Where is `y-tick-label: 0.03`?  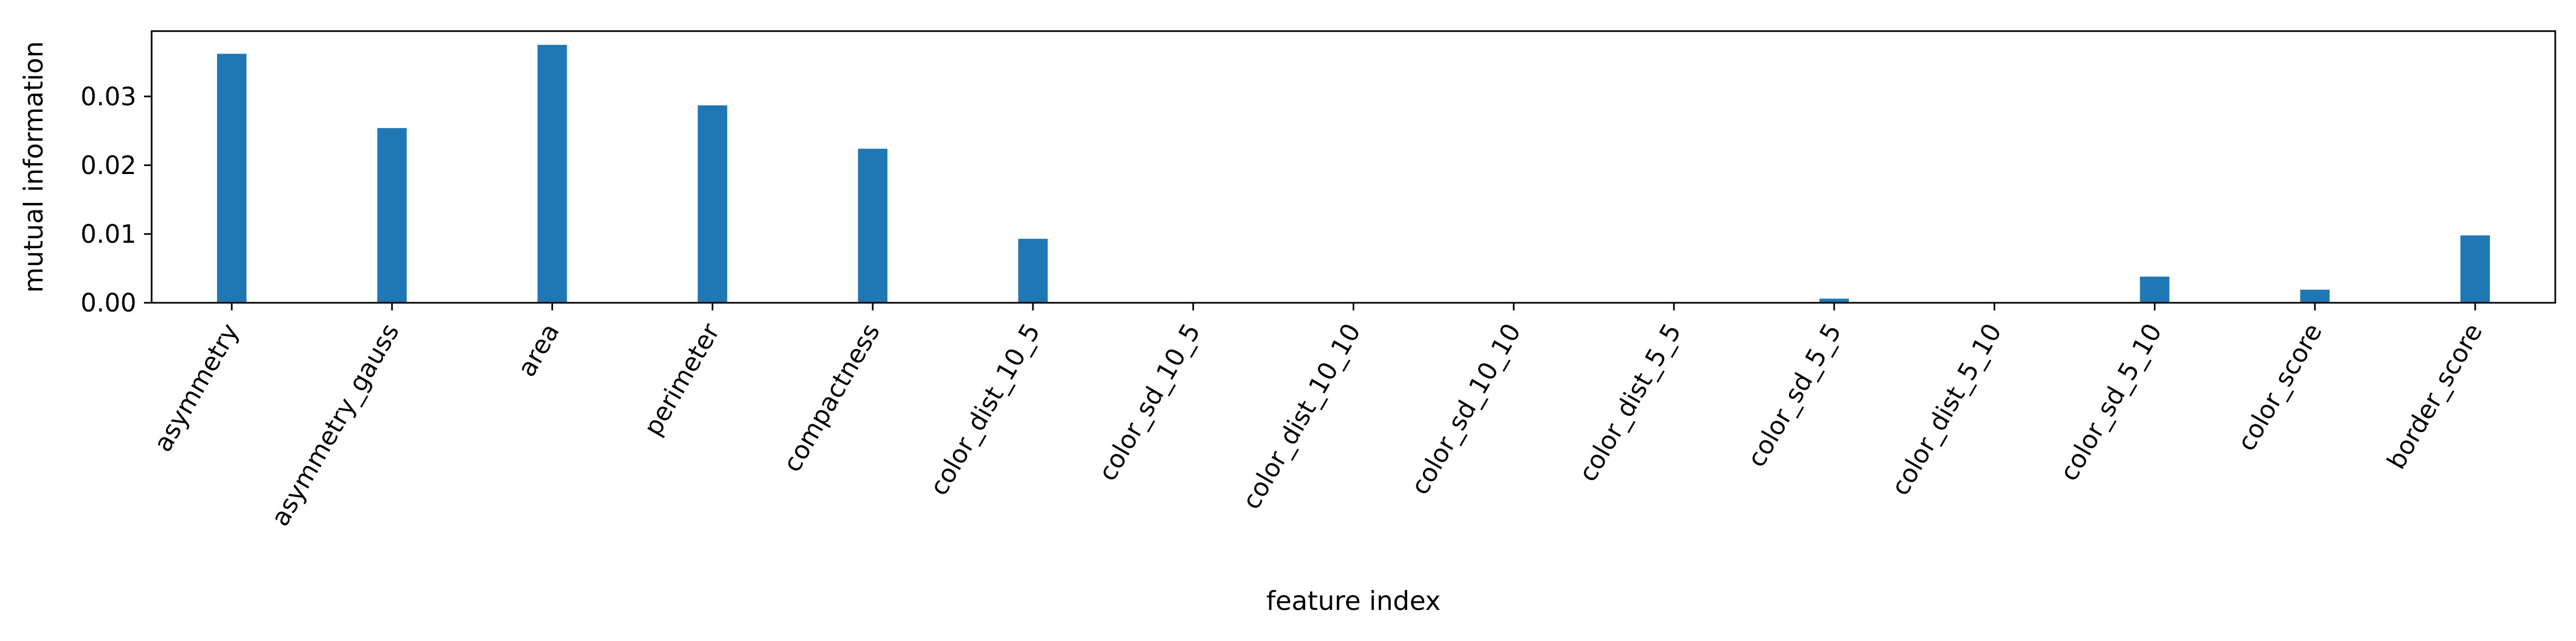 y-tick-label: 0.03 is located at coordinates (109, 96).